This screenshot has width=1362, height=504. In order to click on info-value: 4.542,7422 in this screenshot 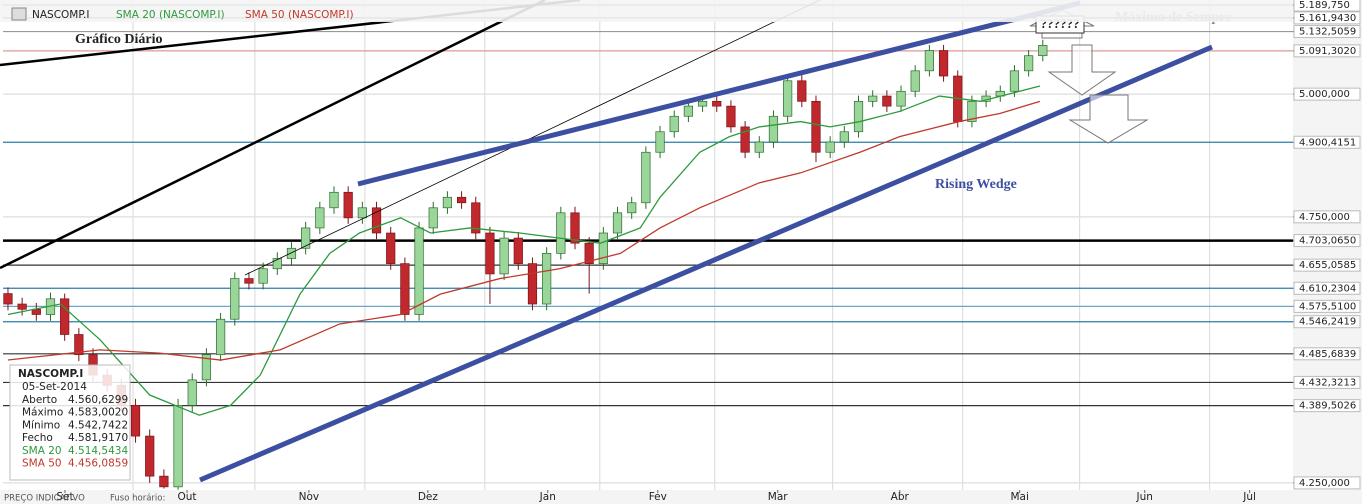, I will do `click(98, 425)`.